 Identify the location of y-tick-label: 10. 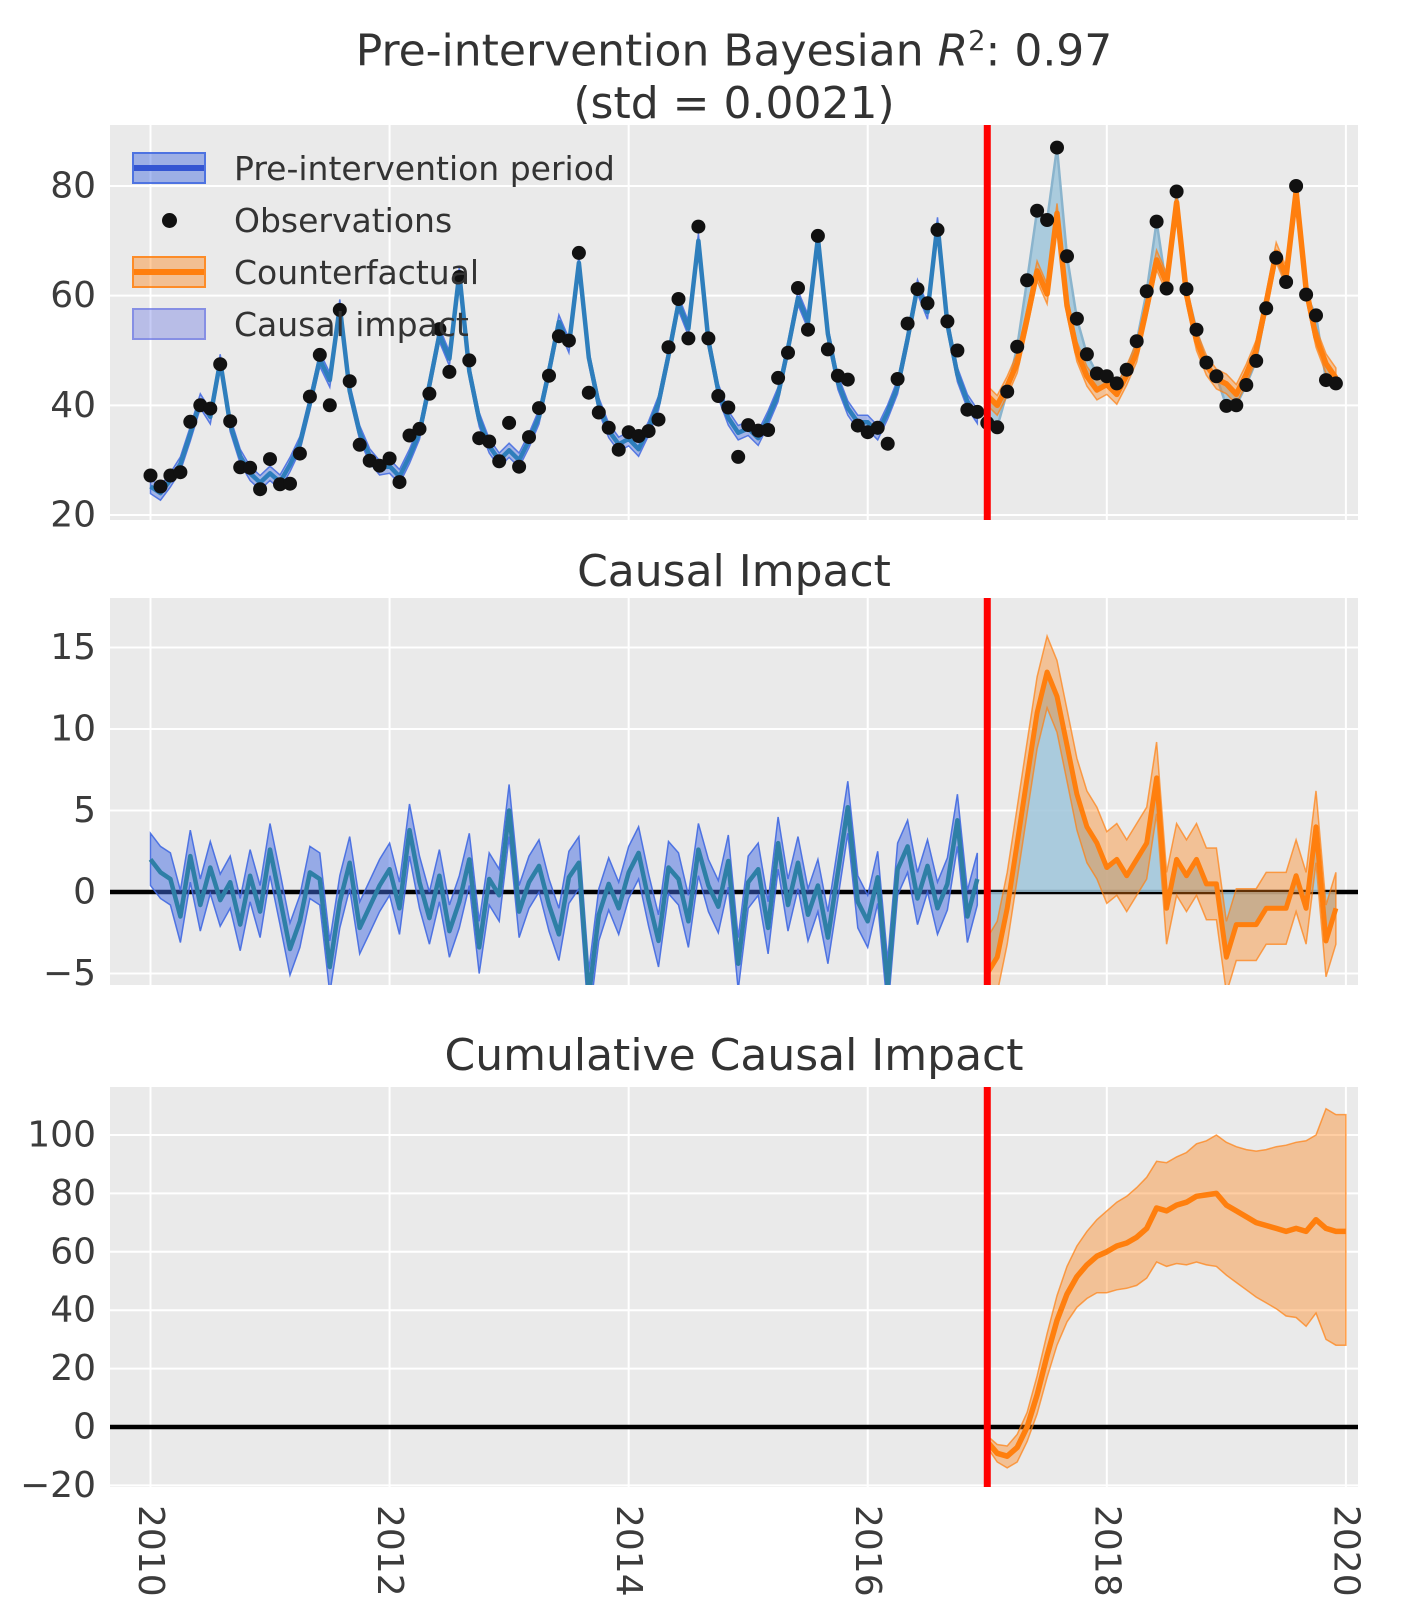
(73, 729).